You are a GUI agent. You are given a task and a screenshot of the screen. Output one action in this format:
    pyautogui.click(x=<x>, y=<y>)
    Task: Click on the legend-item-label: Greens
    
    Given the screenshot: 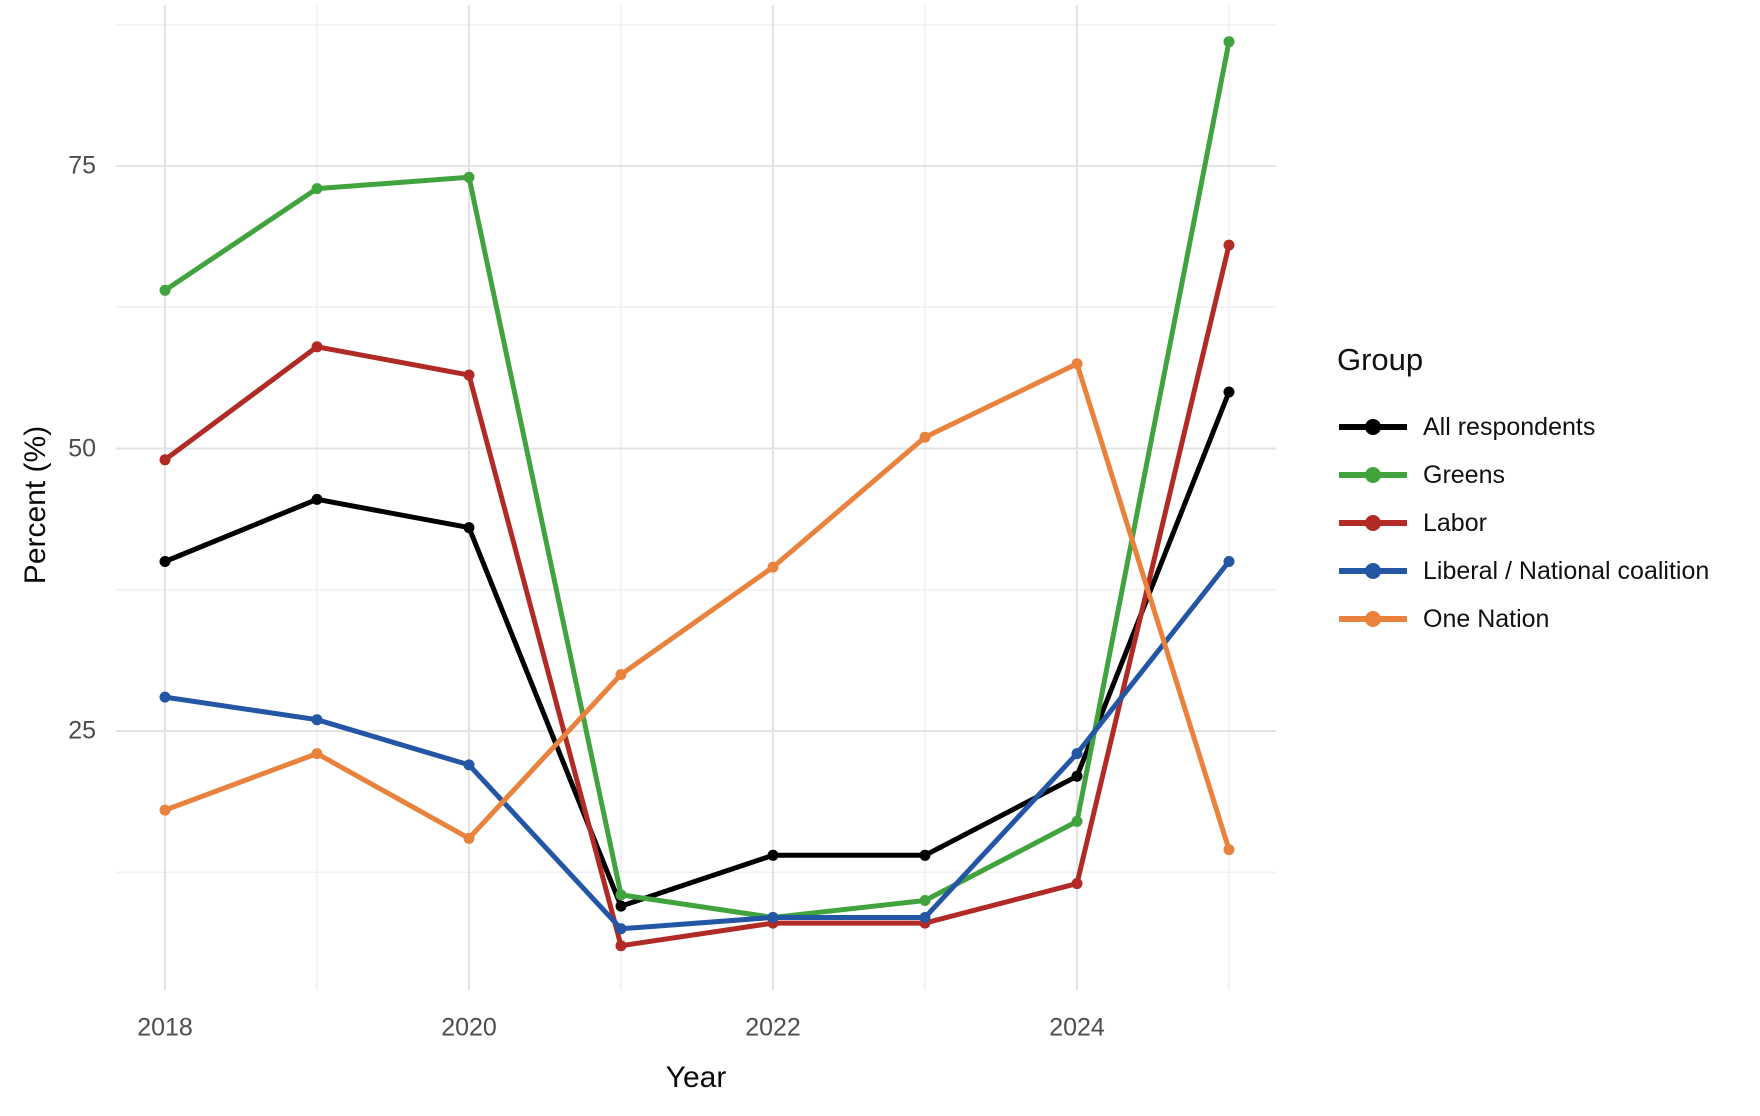 What is the action you would take?
    pyautogui.click(x=1464, y=474)
    